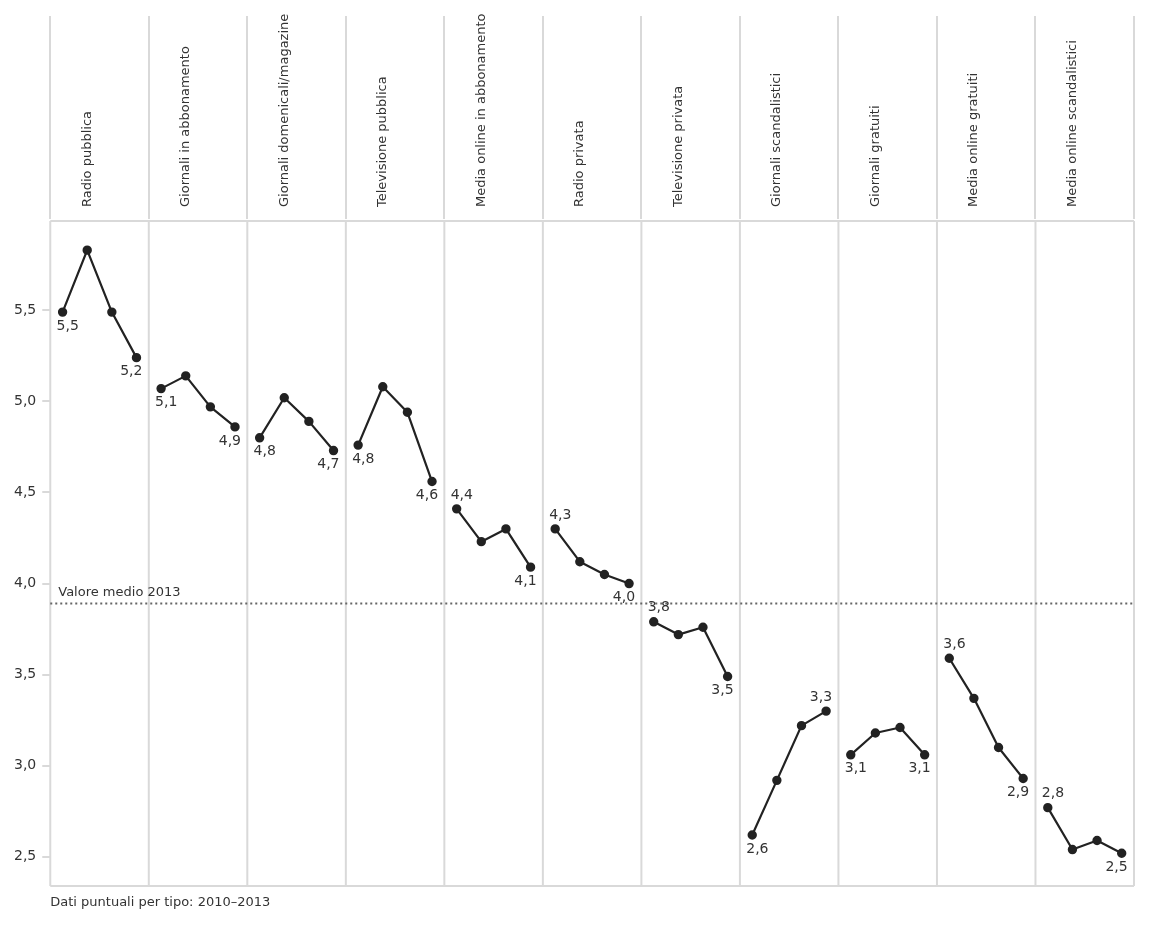 This screenshot has width=1150, height=934. What do you see at coordinates (229, 439) in the screenshot?
I see `data-label: 4,9` at bounding box center [229, 439].